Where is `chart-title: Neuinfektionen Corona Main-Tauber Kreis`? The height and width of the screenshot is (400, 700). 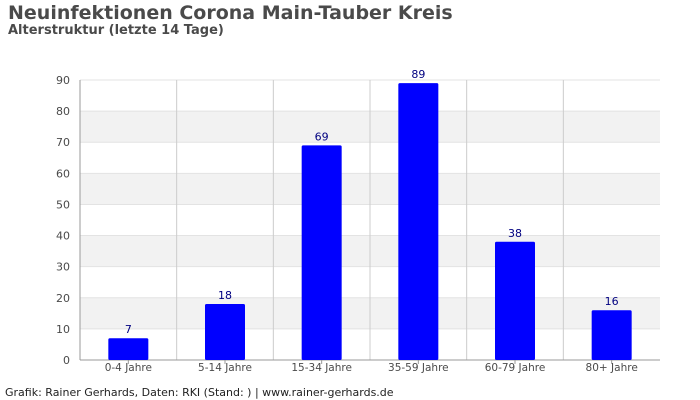
chart-title: Neuinfektionen Corona Main-Tauber Kreis is located at coordinates (230, 13).